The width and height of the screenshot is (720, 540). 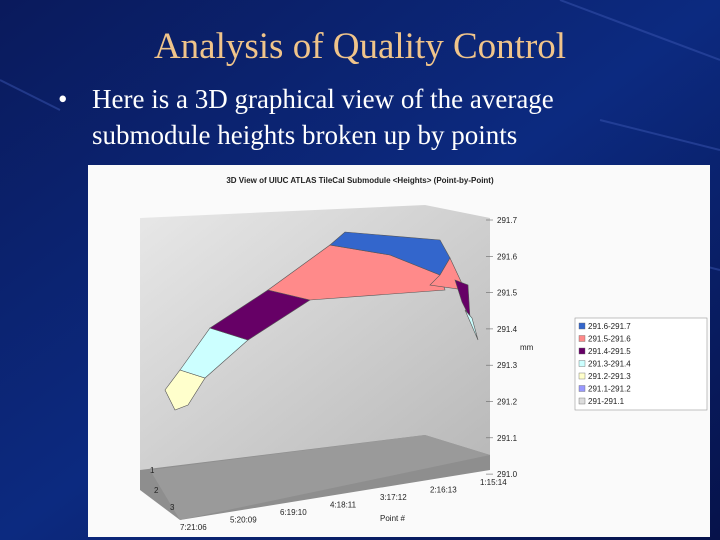 What do you see at coordinates (507, 365) in the screenshot?
I see `tick-label: 291.3` at bounding box center [507, 365].